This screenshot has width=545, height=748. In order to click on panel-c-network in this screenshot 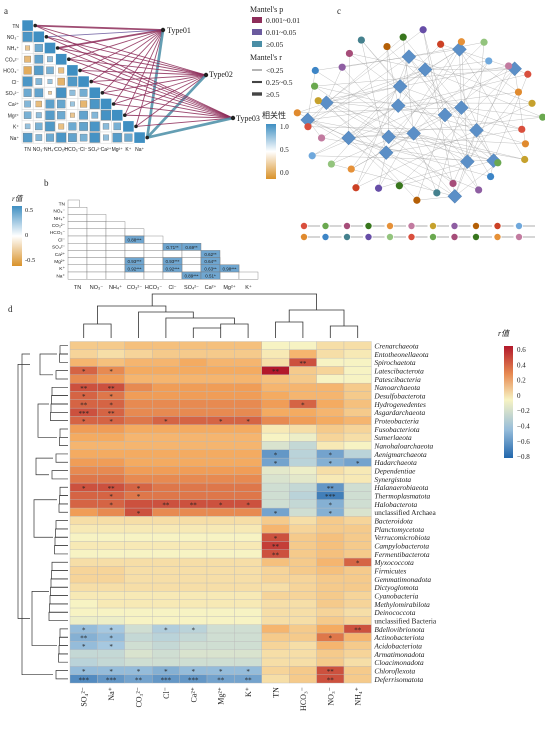, I will do `click(419, 133)`.